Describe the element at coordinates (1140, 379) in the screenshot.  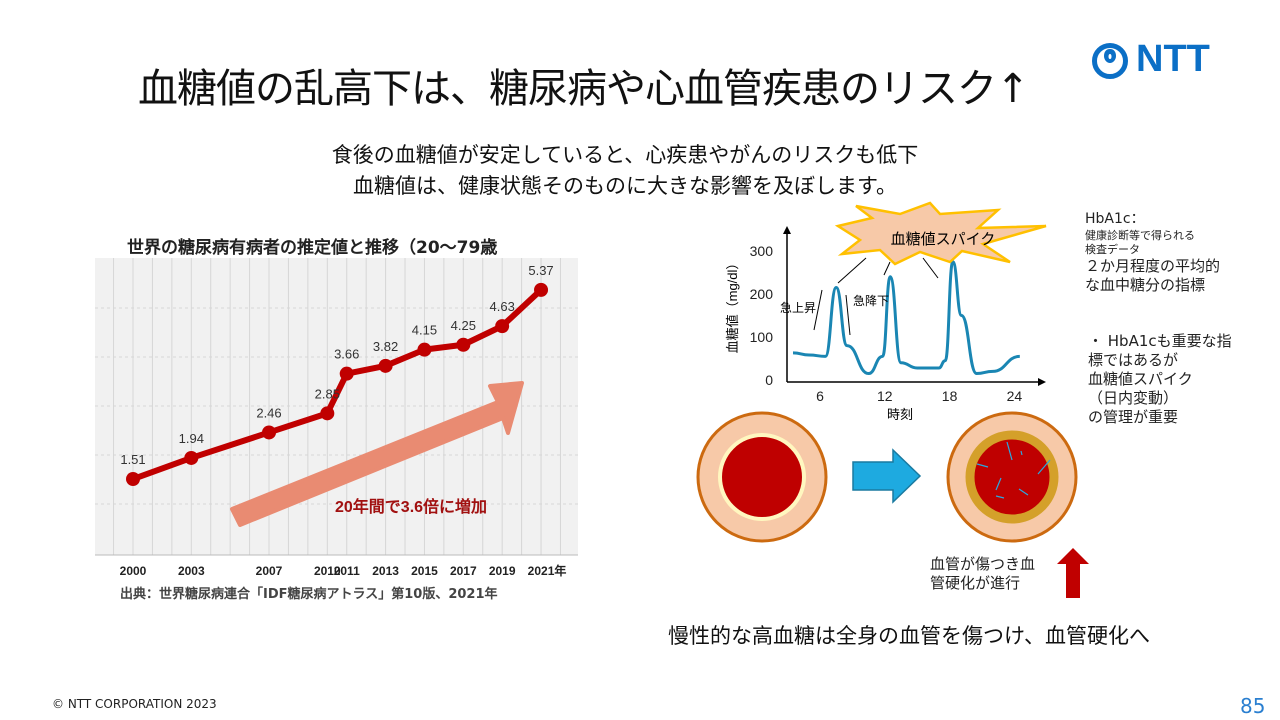
I see `note-line: 血糖値スパイク` at that location.